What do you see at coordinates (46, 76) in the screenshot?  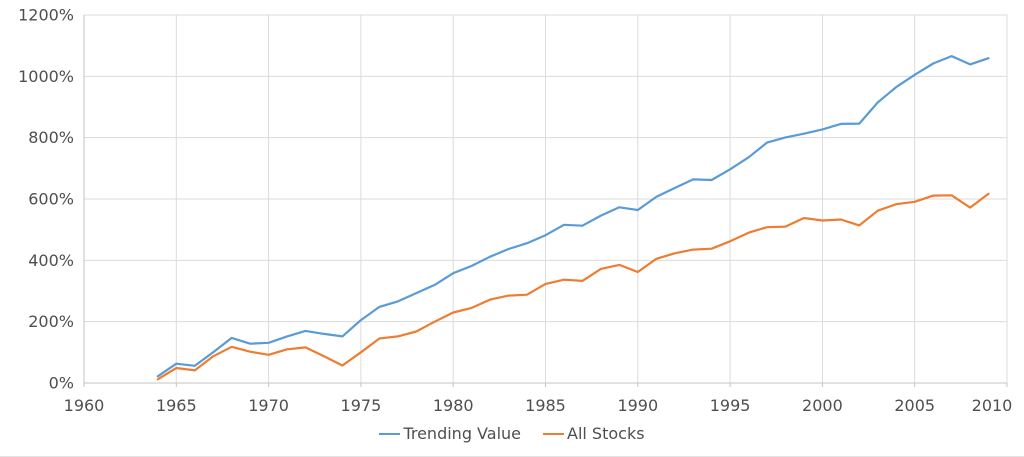 I see `y-tick-label: 1000%` at bounding box center [46, 76].